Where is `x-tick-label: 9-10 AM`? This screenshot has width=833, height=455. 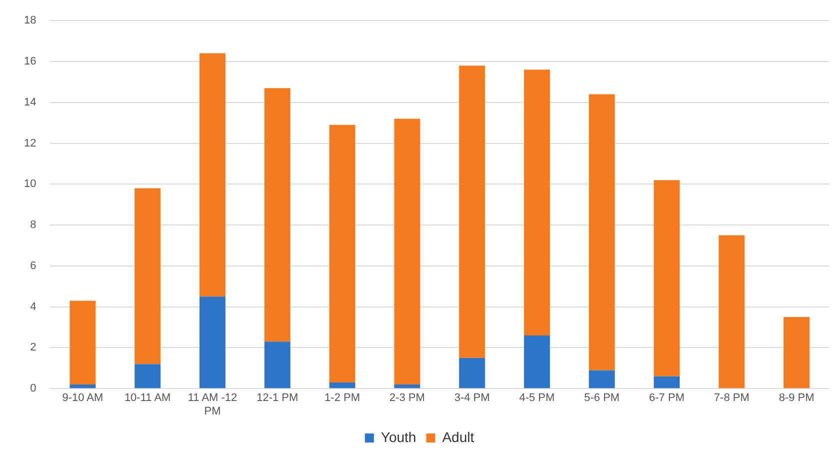
x-tick-label: 9-10 AM is located at coordinates (83, 398).